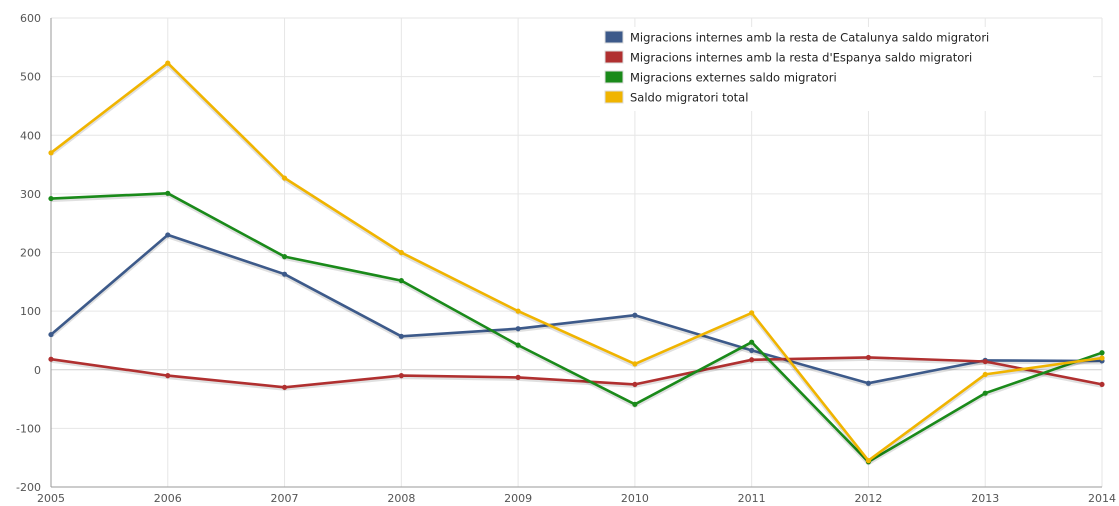 The height and width of the screenshot is (506, 1119). Describe the element at coordinates (1102, 498) in the screenshot. I see `x-tick-label: 2014` at that location.